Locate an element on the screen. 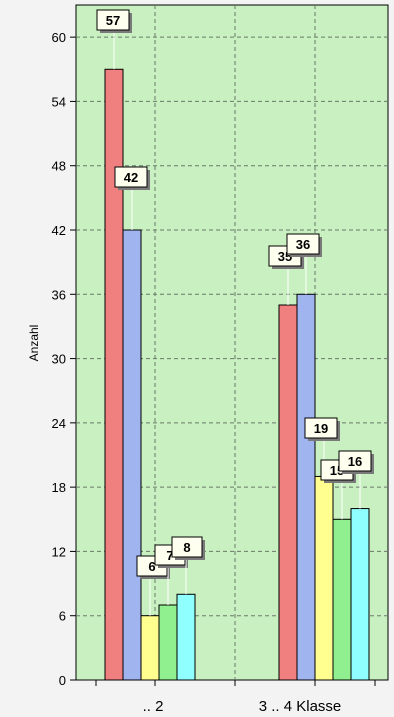  y-tick-label: 48 is located at coordinates (59, 166).